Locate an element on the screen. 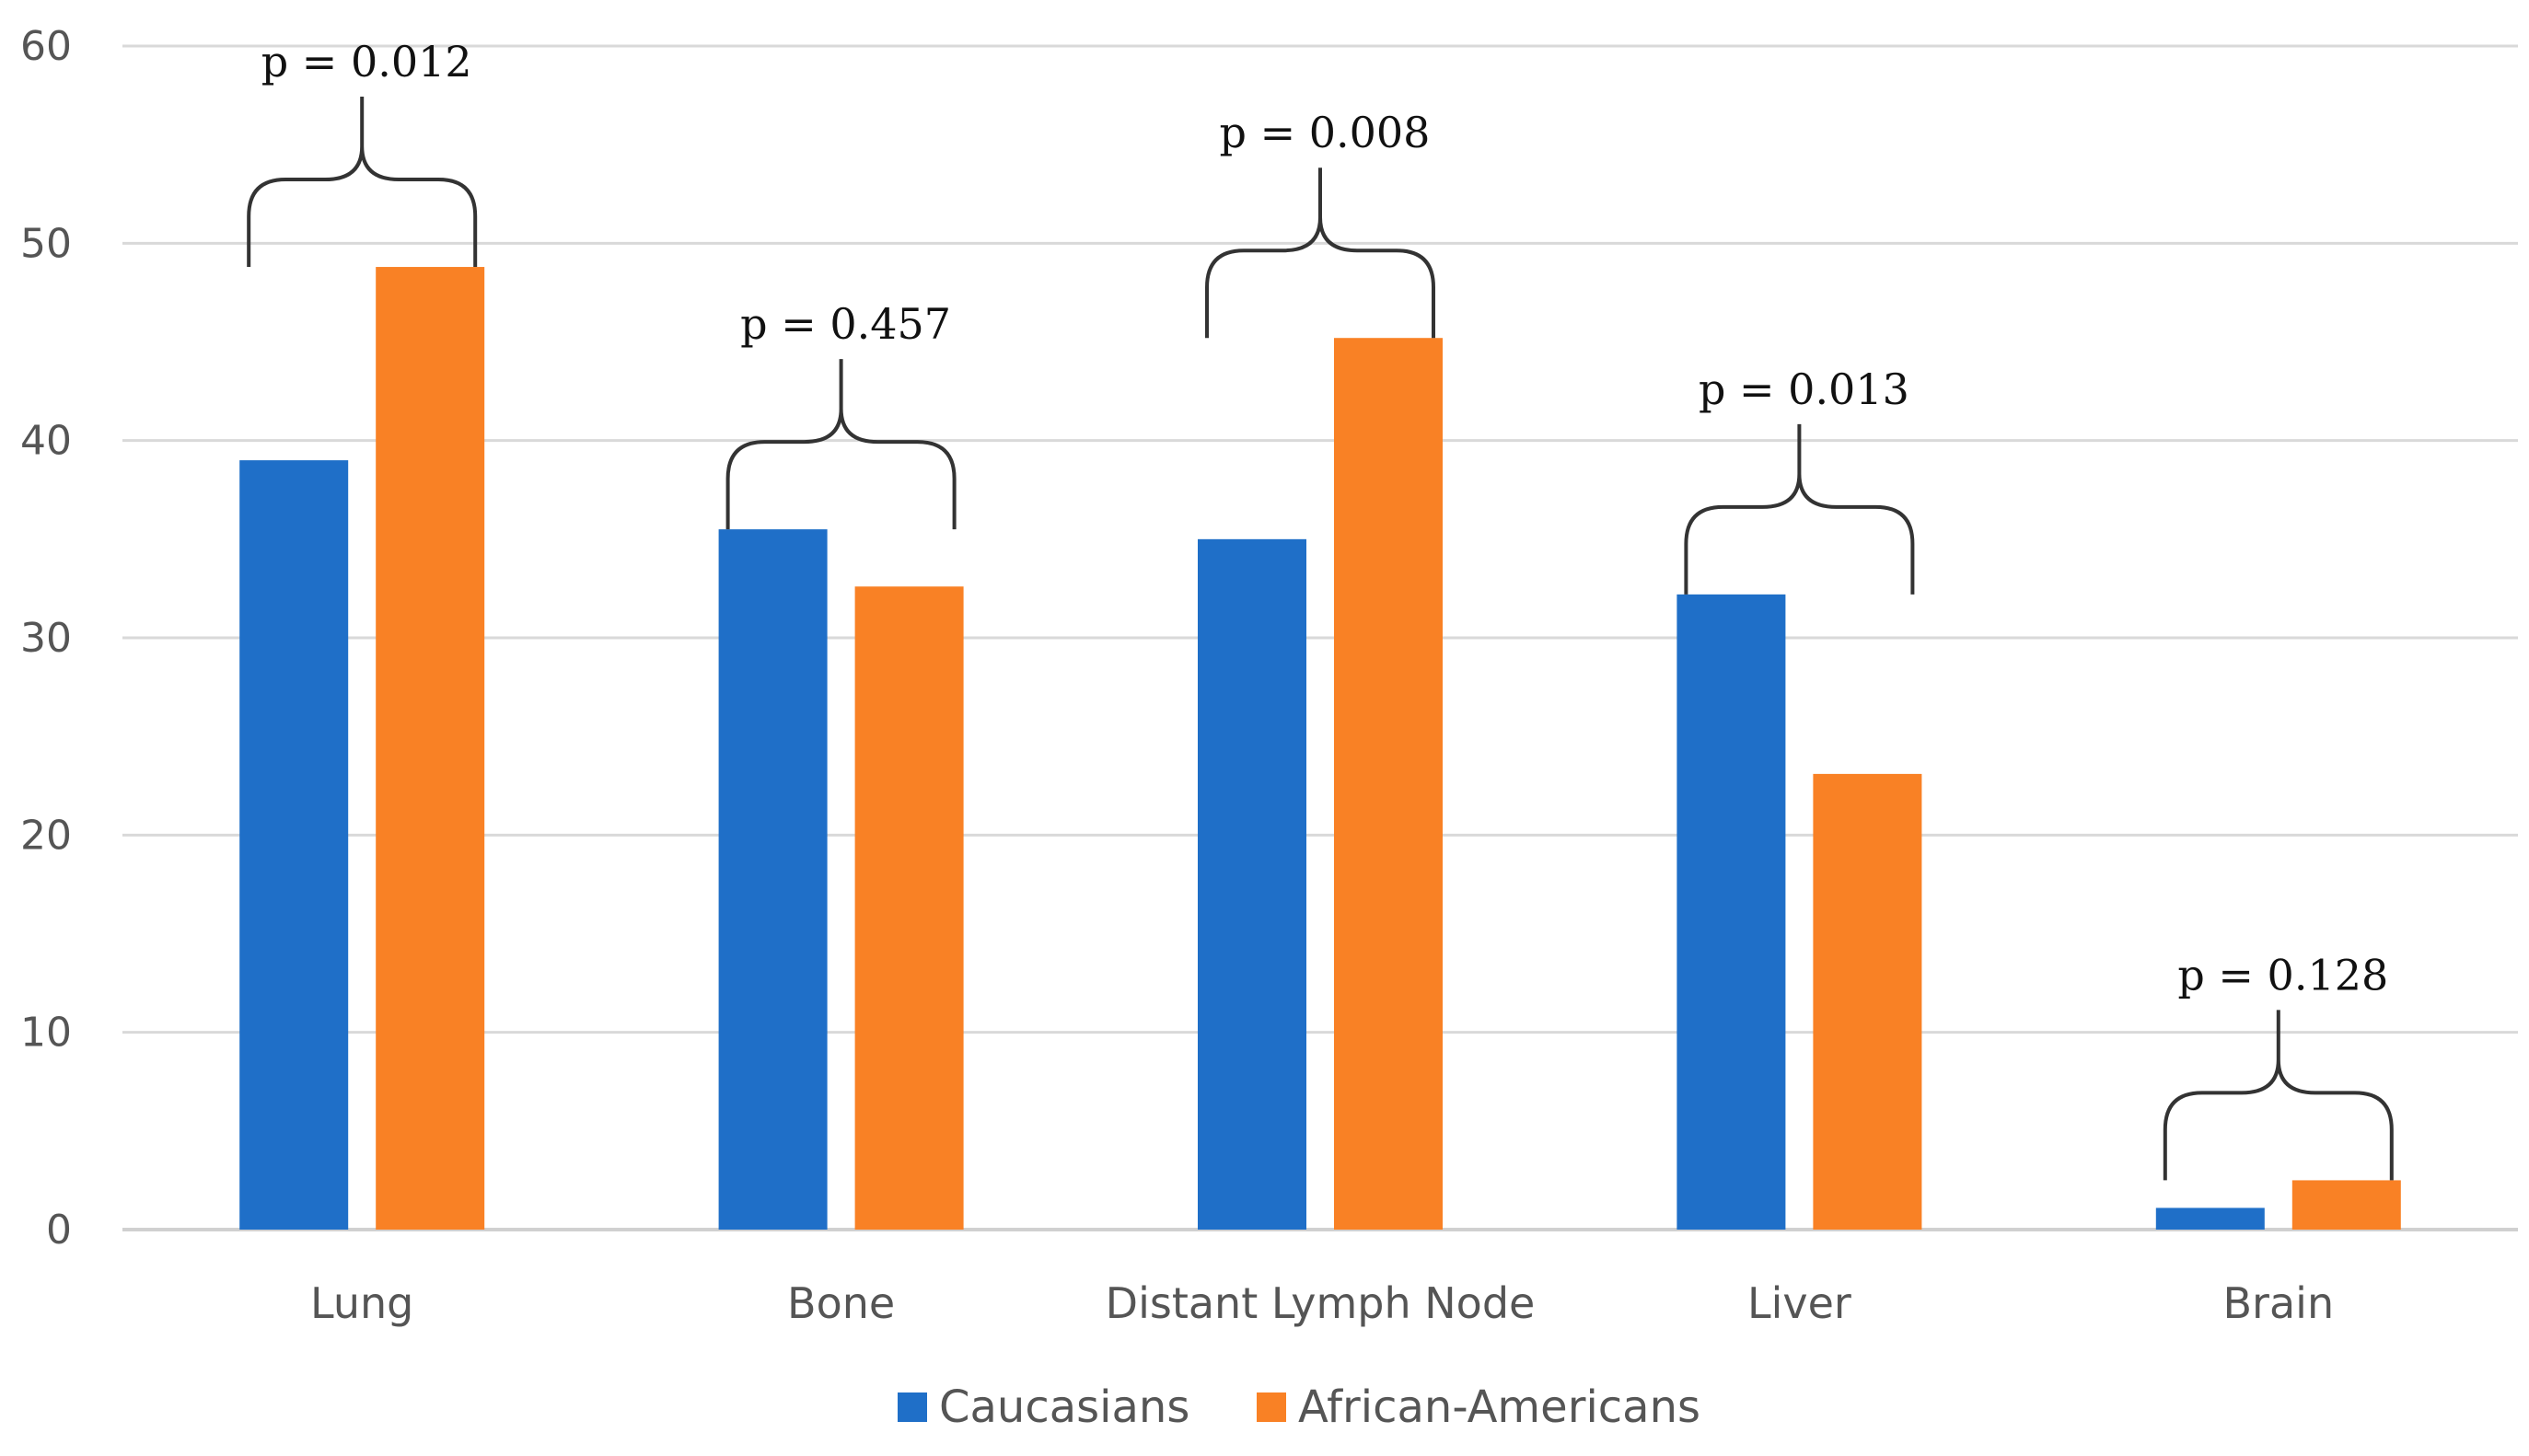 Image resolution: width=2529 pixels, height=1456 pixels. legend-swatch-african-americans is located at coordinates (1271, 1407).